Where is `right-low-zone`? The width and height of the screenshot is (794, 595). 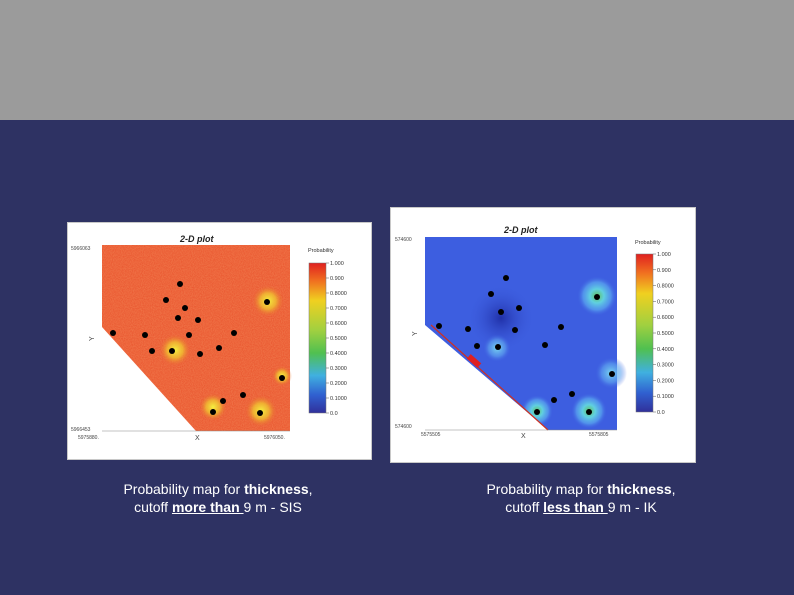
right-low-zone is located at coordinates (501, 318).